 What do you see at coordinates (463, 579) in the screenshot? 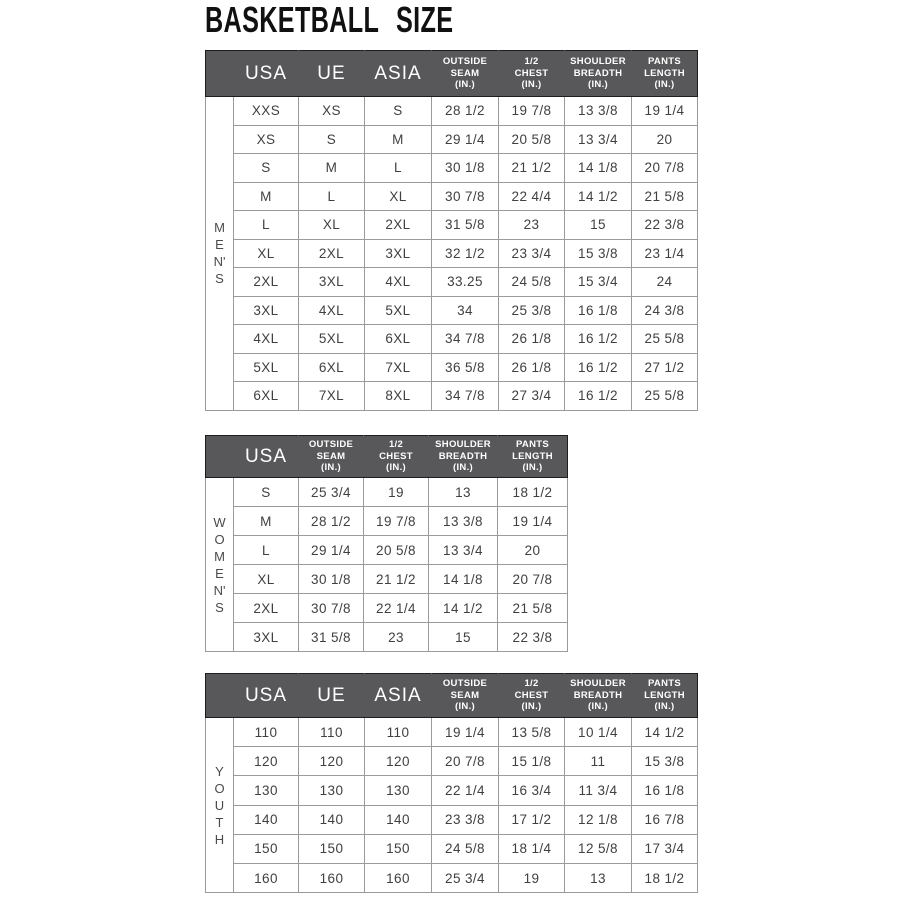
I see `size-cell: 14 1/8` at bounding box center [463, 579].